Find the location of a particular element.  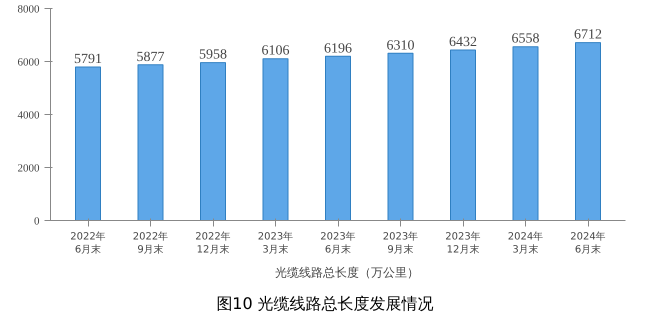

y-tick-label: 0 is located at coordinates (37, 222).